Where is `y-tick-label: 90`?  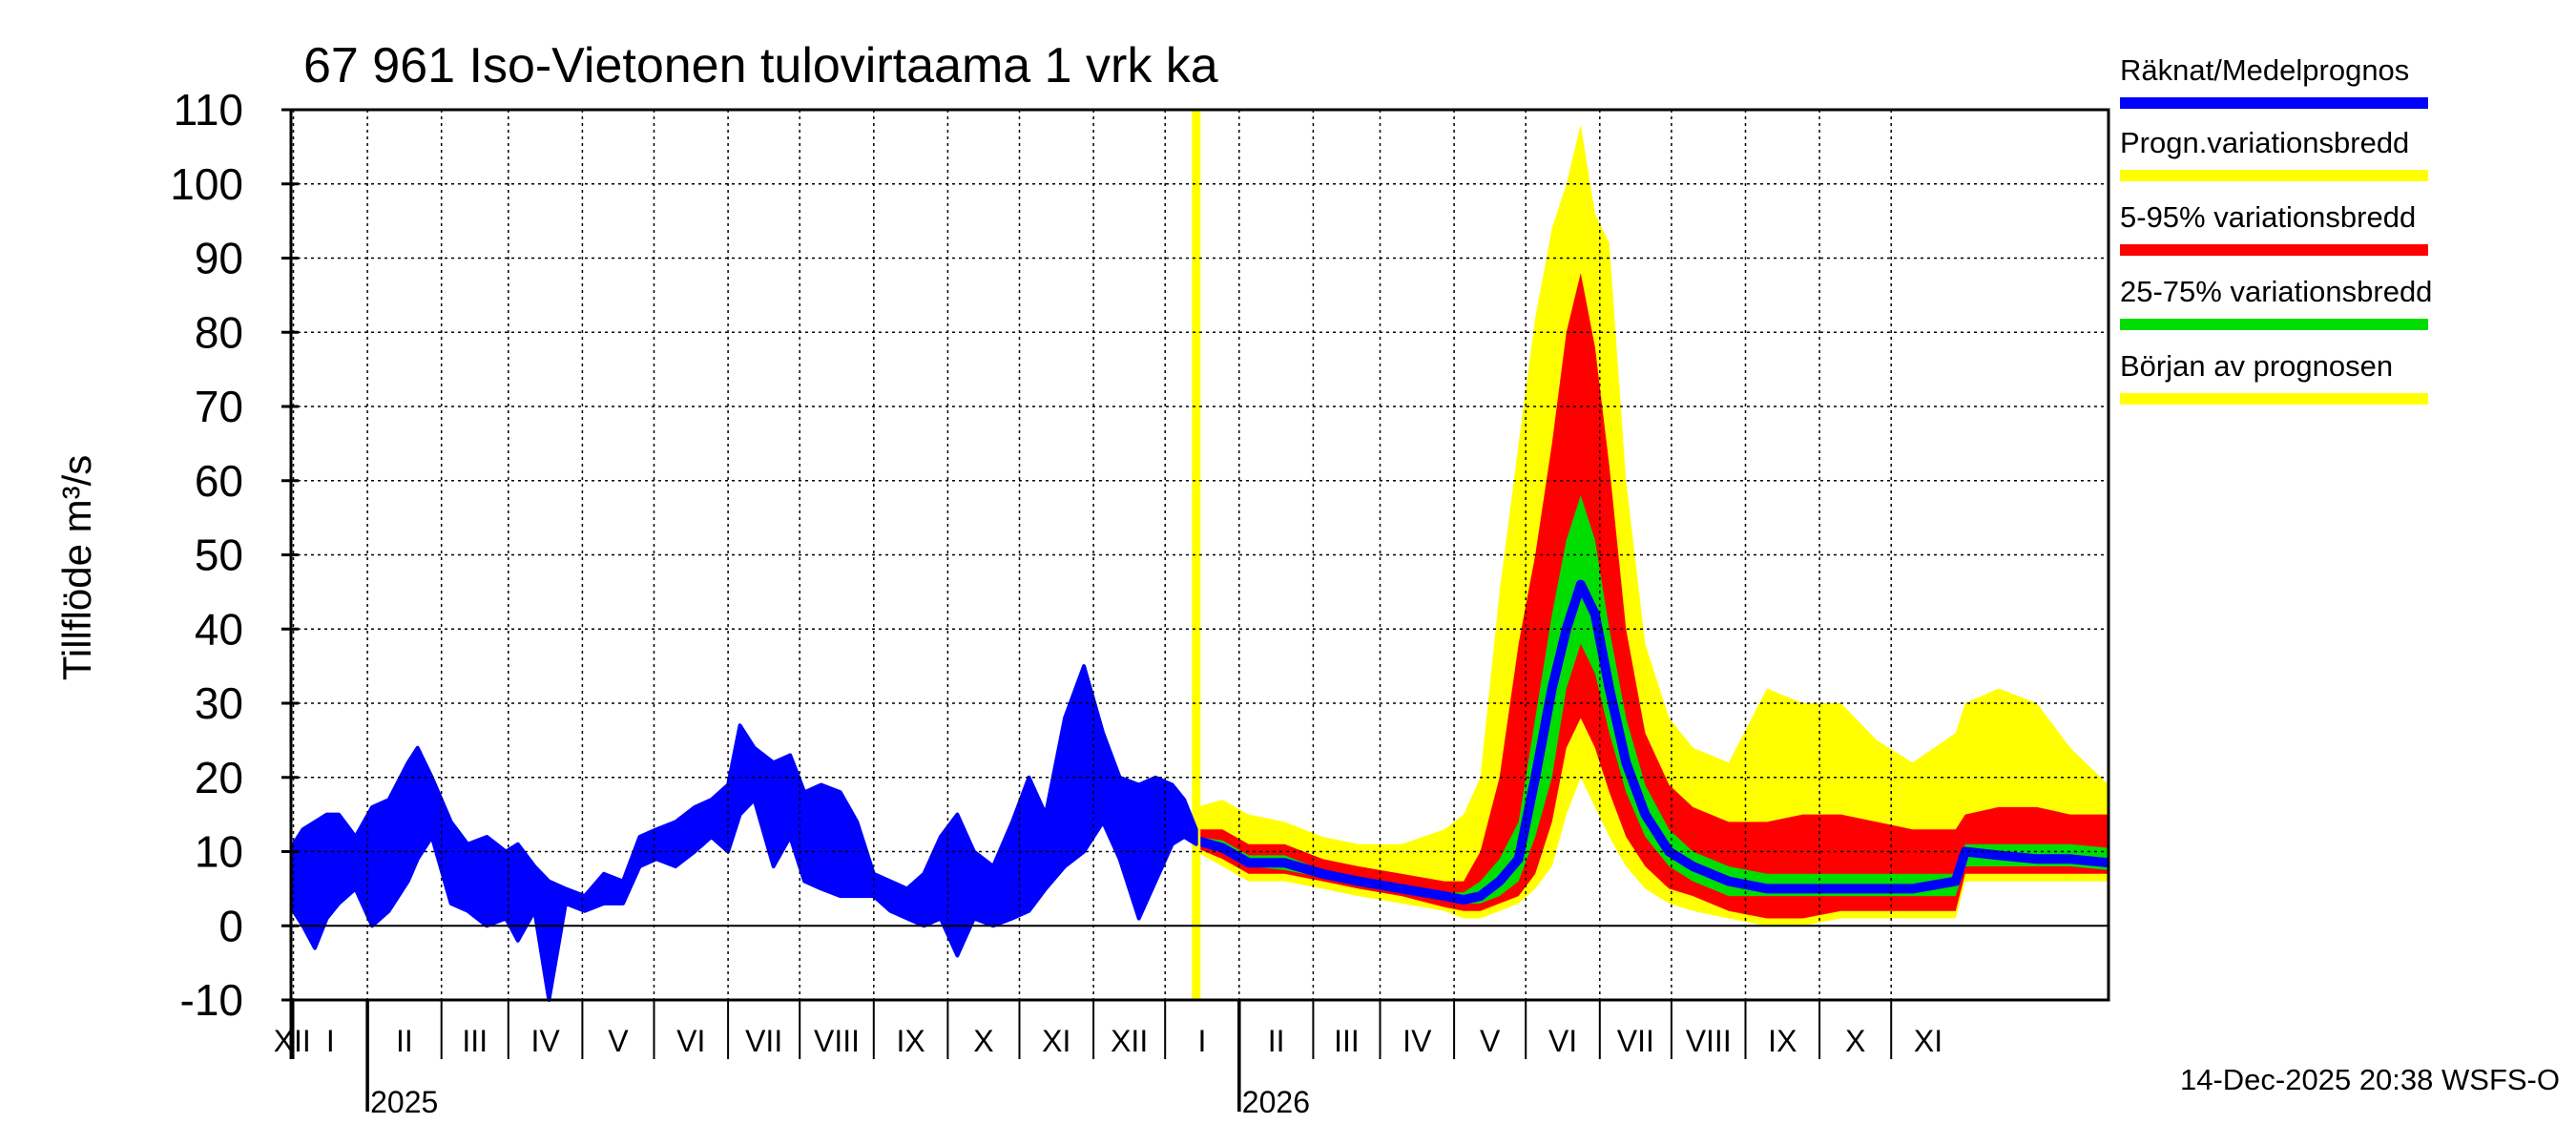
y-tick-label: 90 is located at coordinates (219, 258).